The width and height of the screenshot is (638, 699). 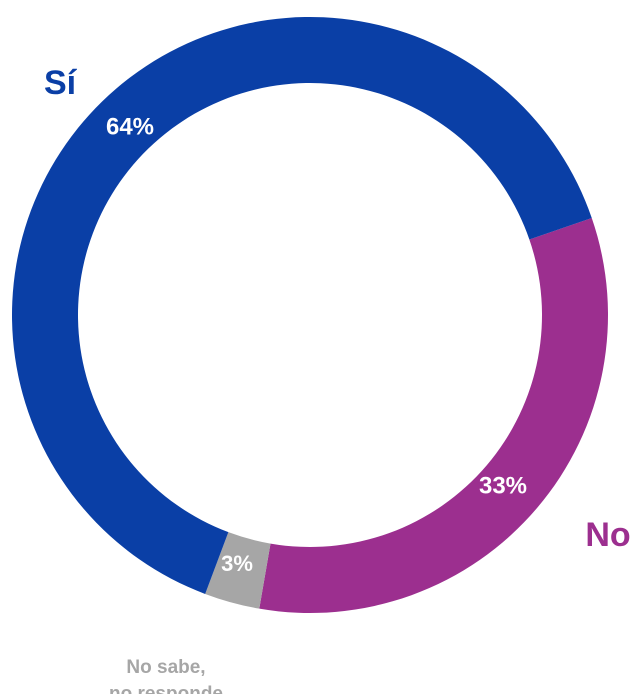 I want to click on value-label: 3%, so click(x=237, y=563).